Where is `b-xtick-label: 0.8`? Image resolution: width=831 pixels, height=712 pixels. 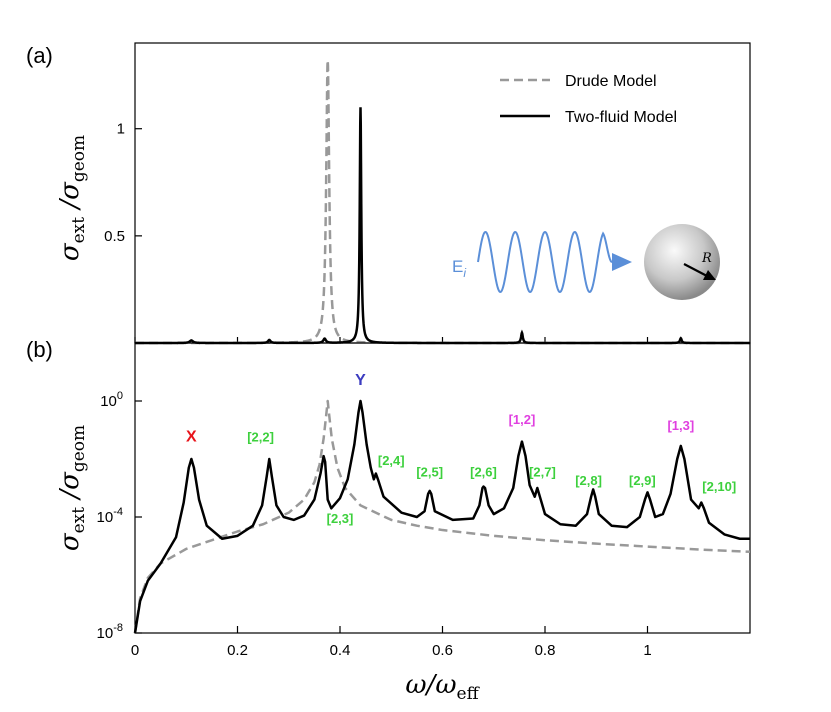
b-xtick-label: 0.8 is located at coordinates (545, 650).